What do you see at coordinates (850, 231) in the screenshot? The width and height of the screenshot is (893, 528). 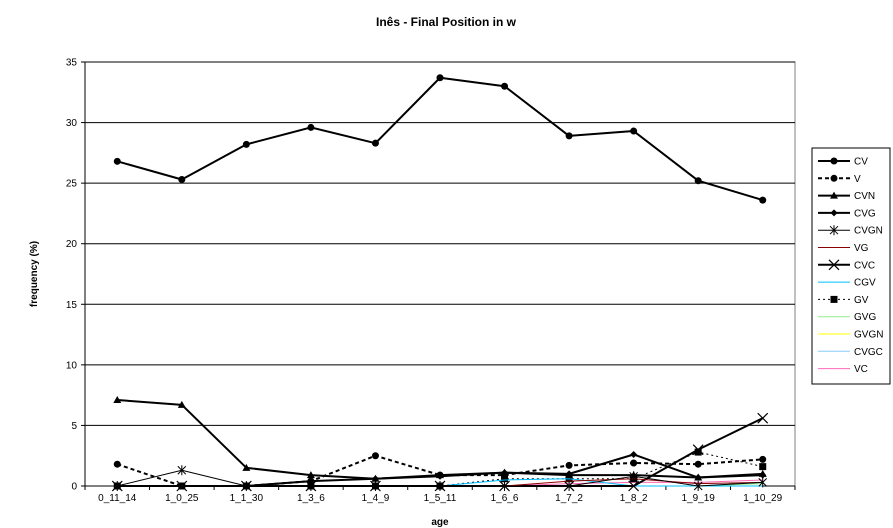 I see `legend-item-cvgn: CVGN` at bounding box center [850, 231].